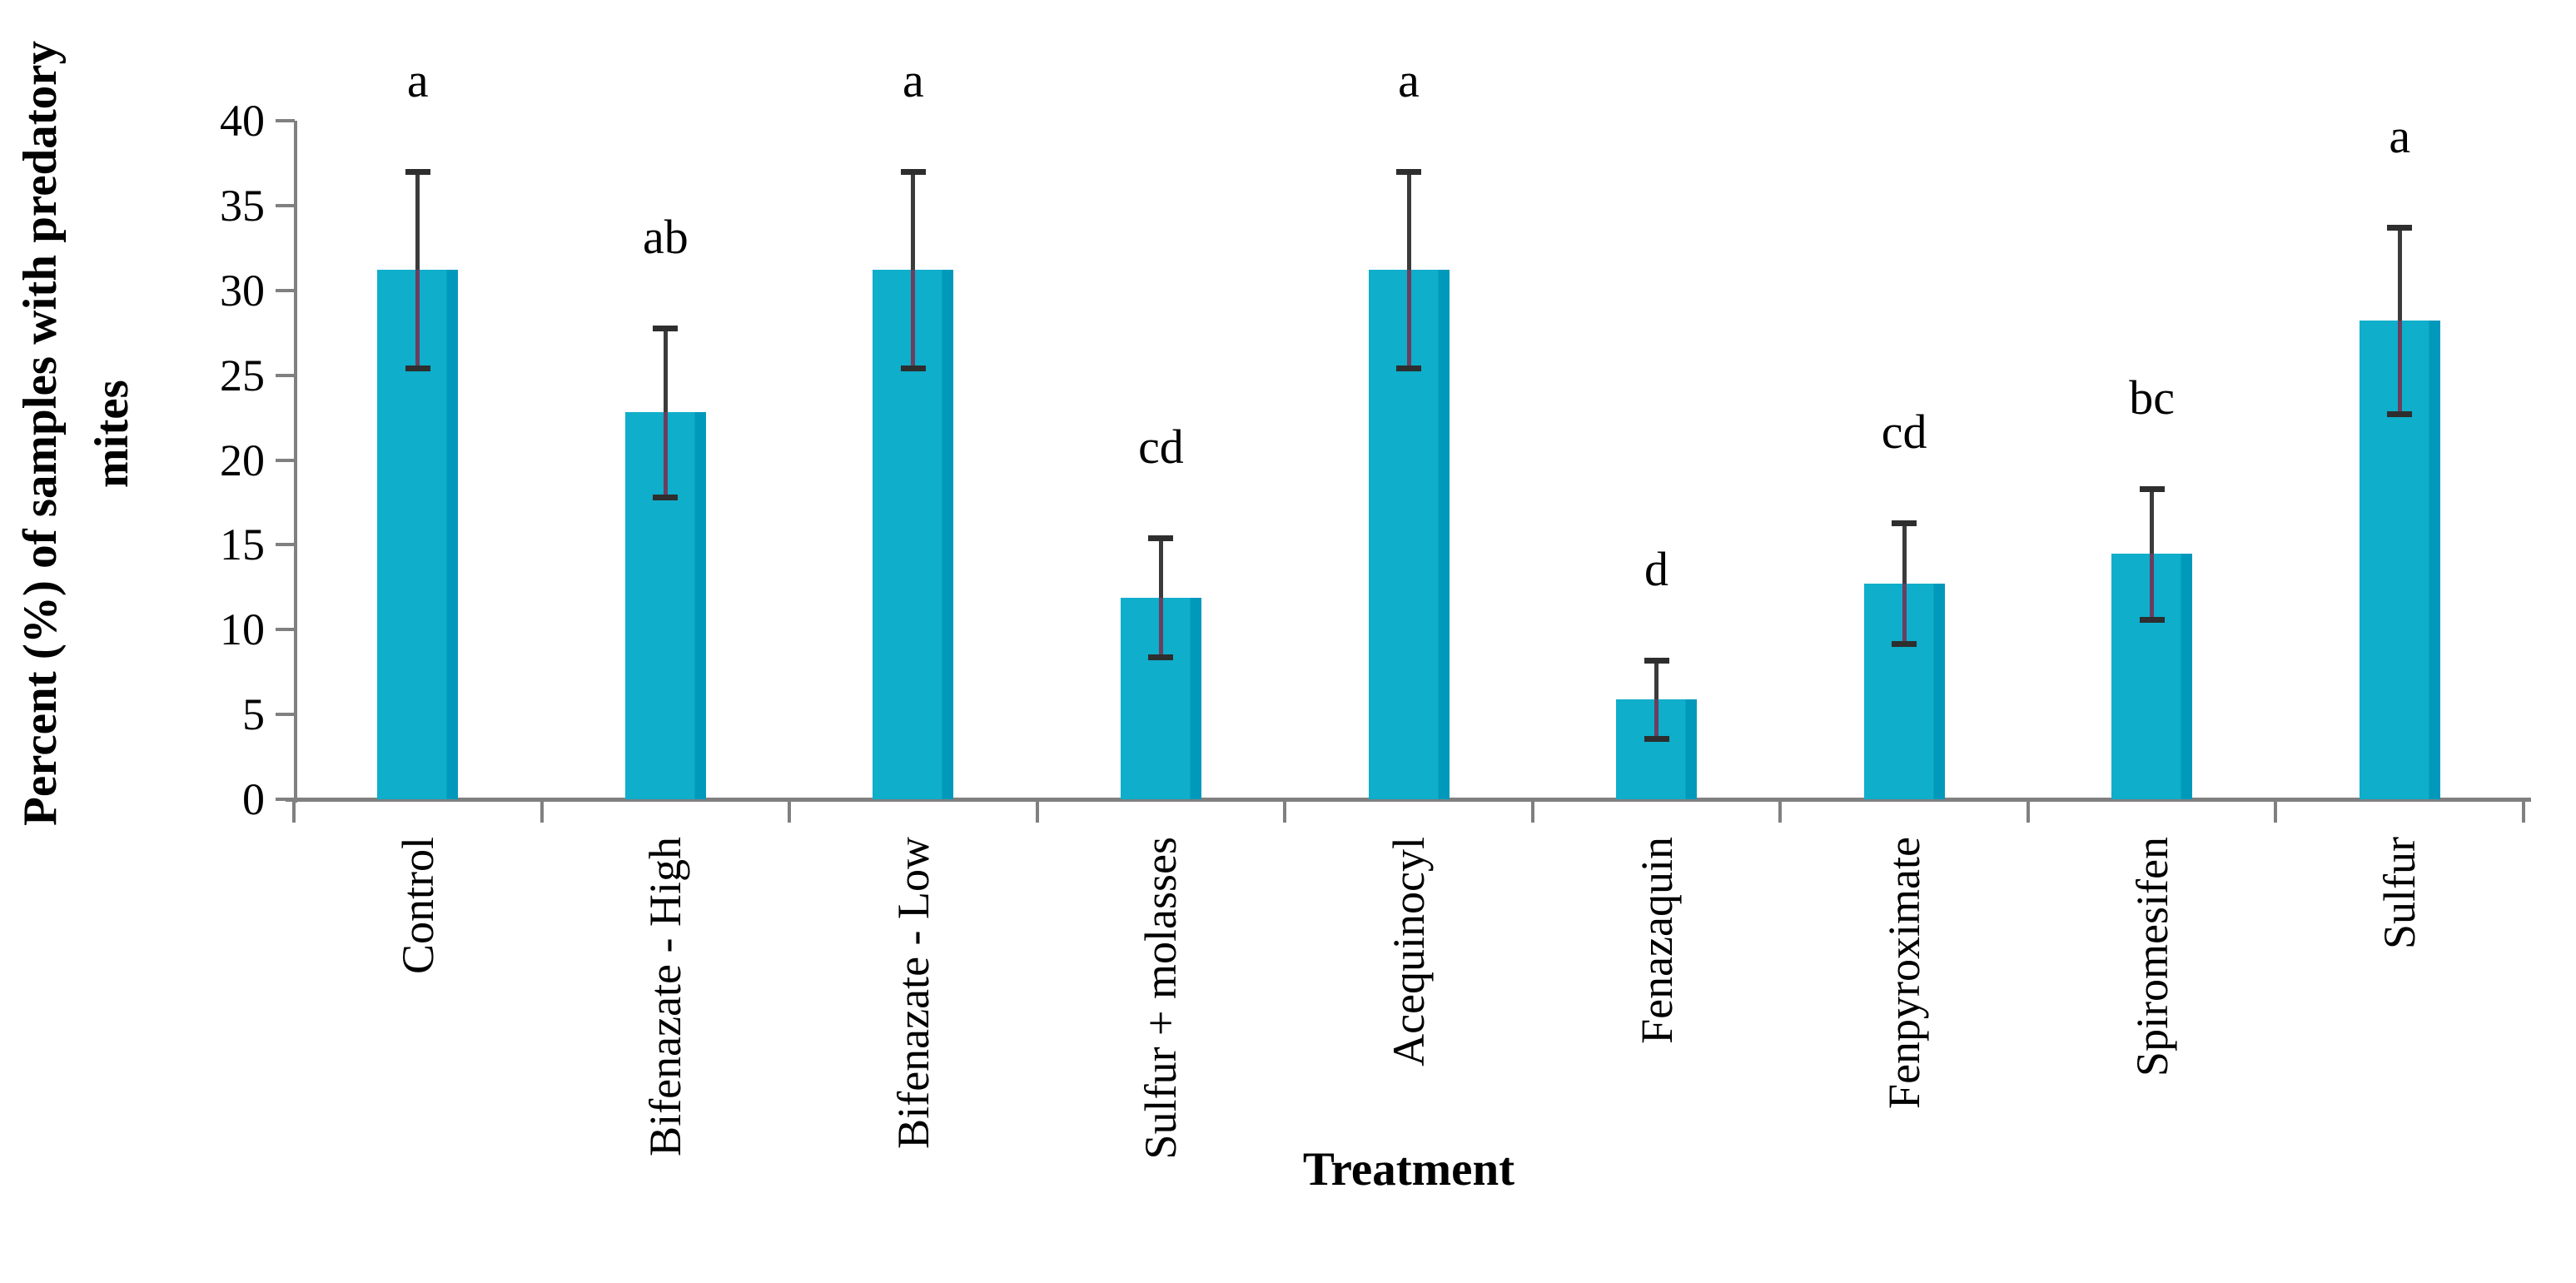  I want to click on y-tick-label: 40, so click(242, 121).